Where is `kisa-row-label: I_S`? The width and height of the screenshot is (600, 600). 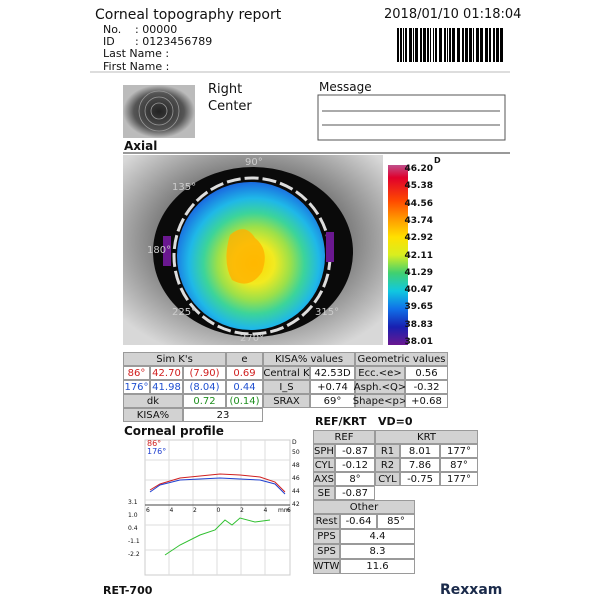
kisa-row-label: I_S is located at coordinates (286, 387).